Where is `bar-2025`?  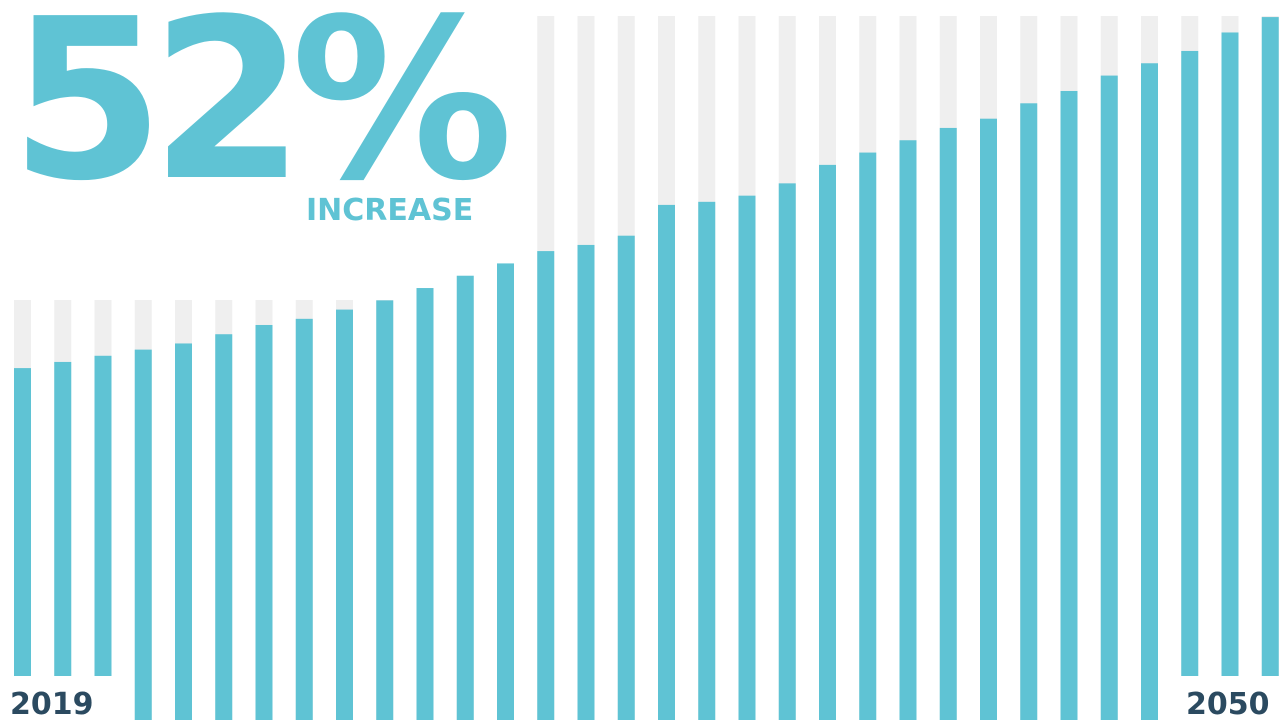 bar-2025 is located at coordinates (264, 522).